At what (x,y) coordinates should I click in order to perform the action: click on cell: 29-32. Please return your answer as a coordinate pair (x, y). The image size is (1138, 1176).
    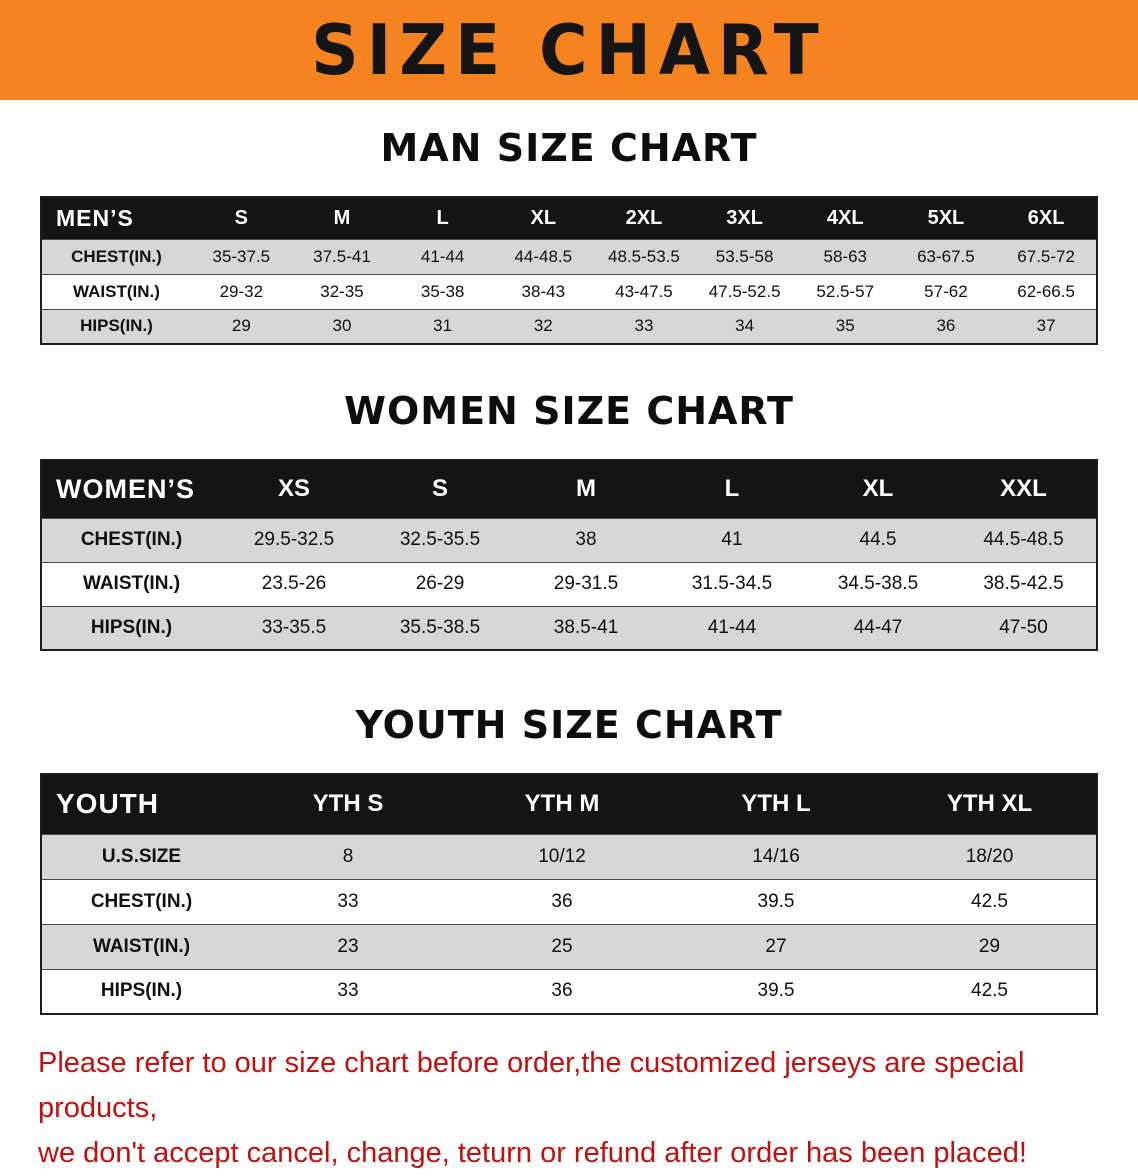
    Looking at the image, I should click on (241, 291).